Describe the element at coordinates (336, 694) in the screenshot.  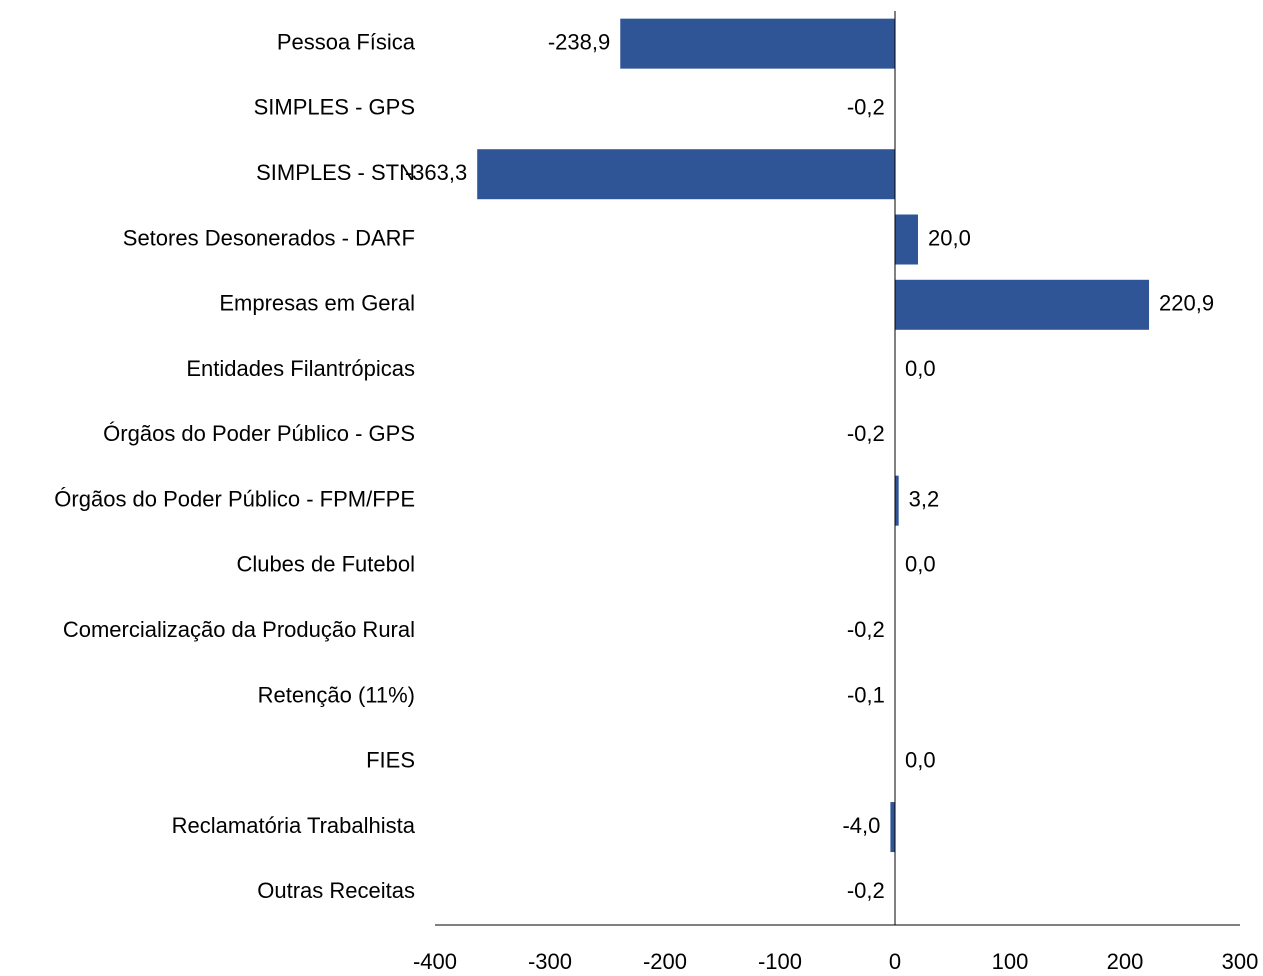
I see `y-tick-label: Retenção (11%)` at that location.